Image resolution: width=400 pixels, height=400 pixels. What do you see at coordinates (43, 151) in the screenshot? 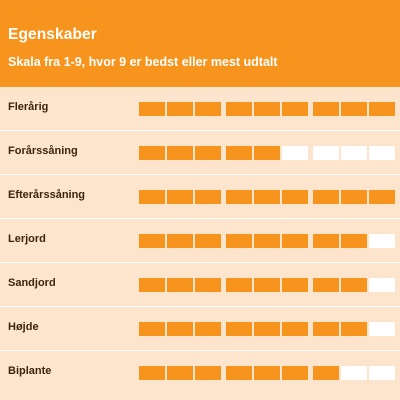
I see `property-label: Forårssåning` at bounding box center [43, 151].